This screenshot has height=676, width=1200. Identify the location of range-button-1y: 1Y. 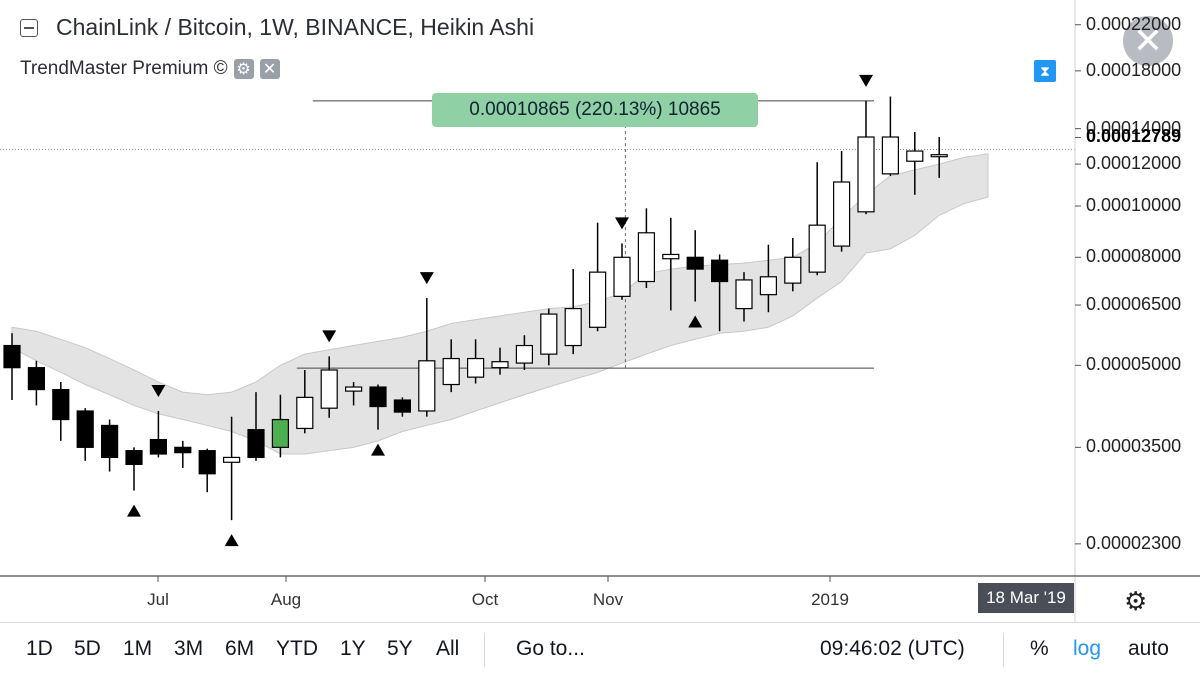
(353, 648).